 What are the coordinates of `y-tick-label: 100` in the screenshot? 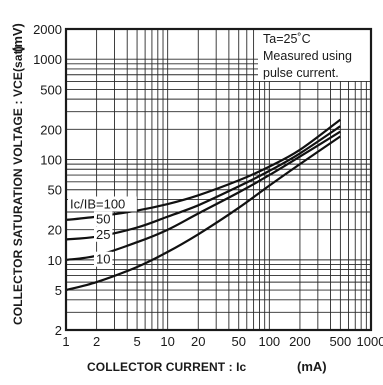 It's located at (51, 160).